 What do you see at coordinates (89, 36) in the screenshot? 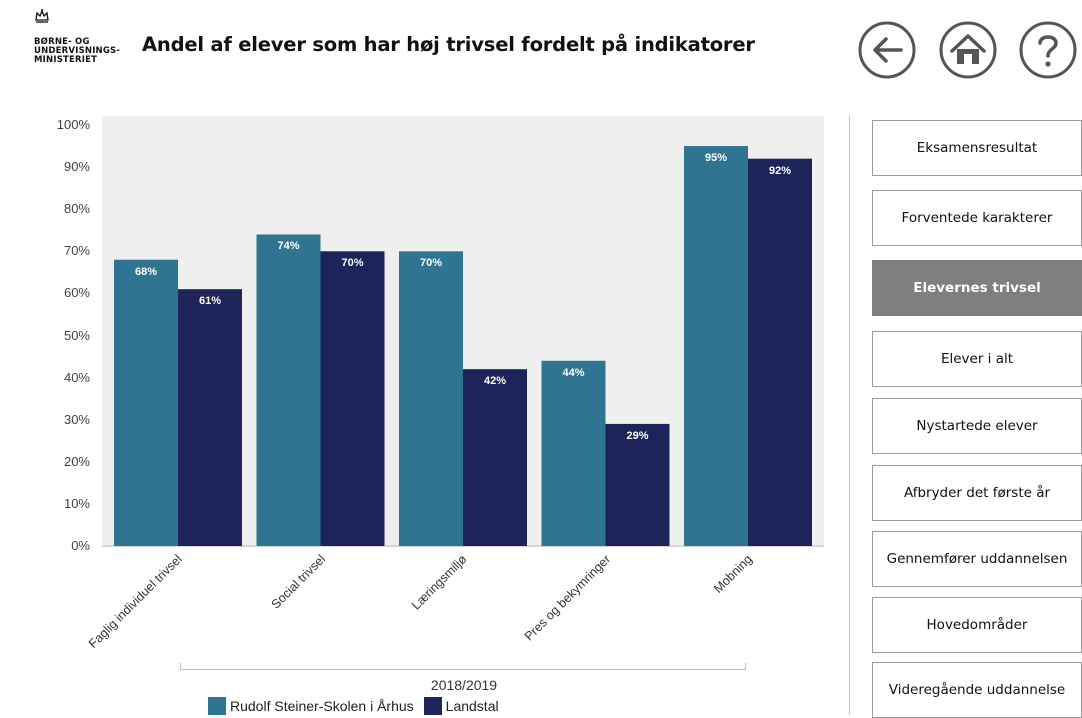
I see `ministry-logo: BØRNE- OG UNDERVISNINGS- MINISTERIET` at bounding box center [89, 36].